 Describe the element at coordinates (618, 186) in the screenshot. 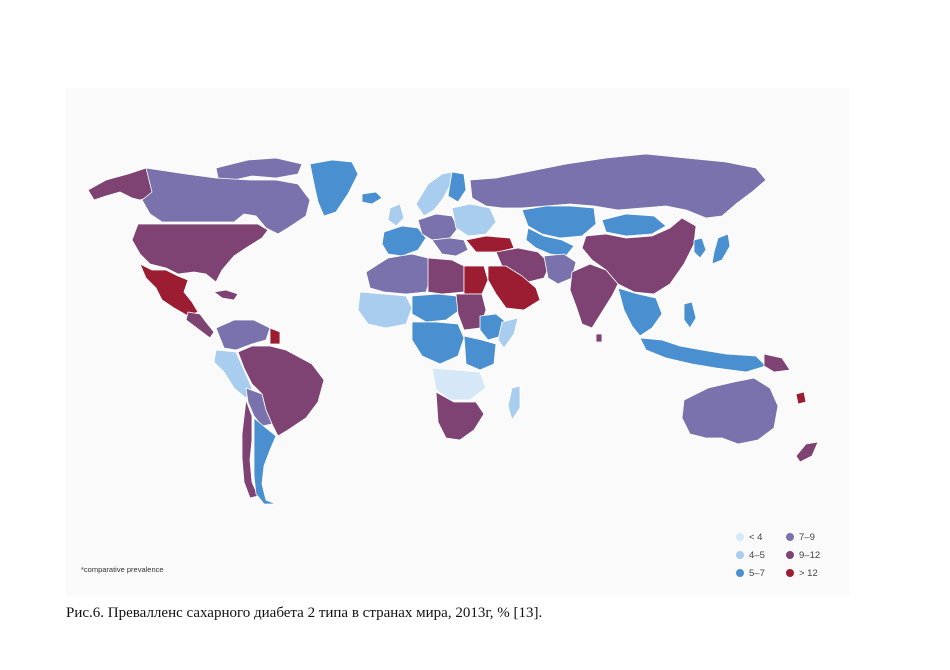

I see `region-russia` at that location.